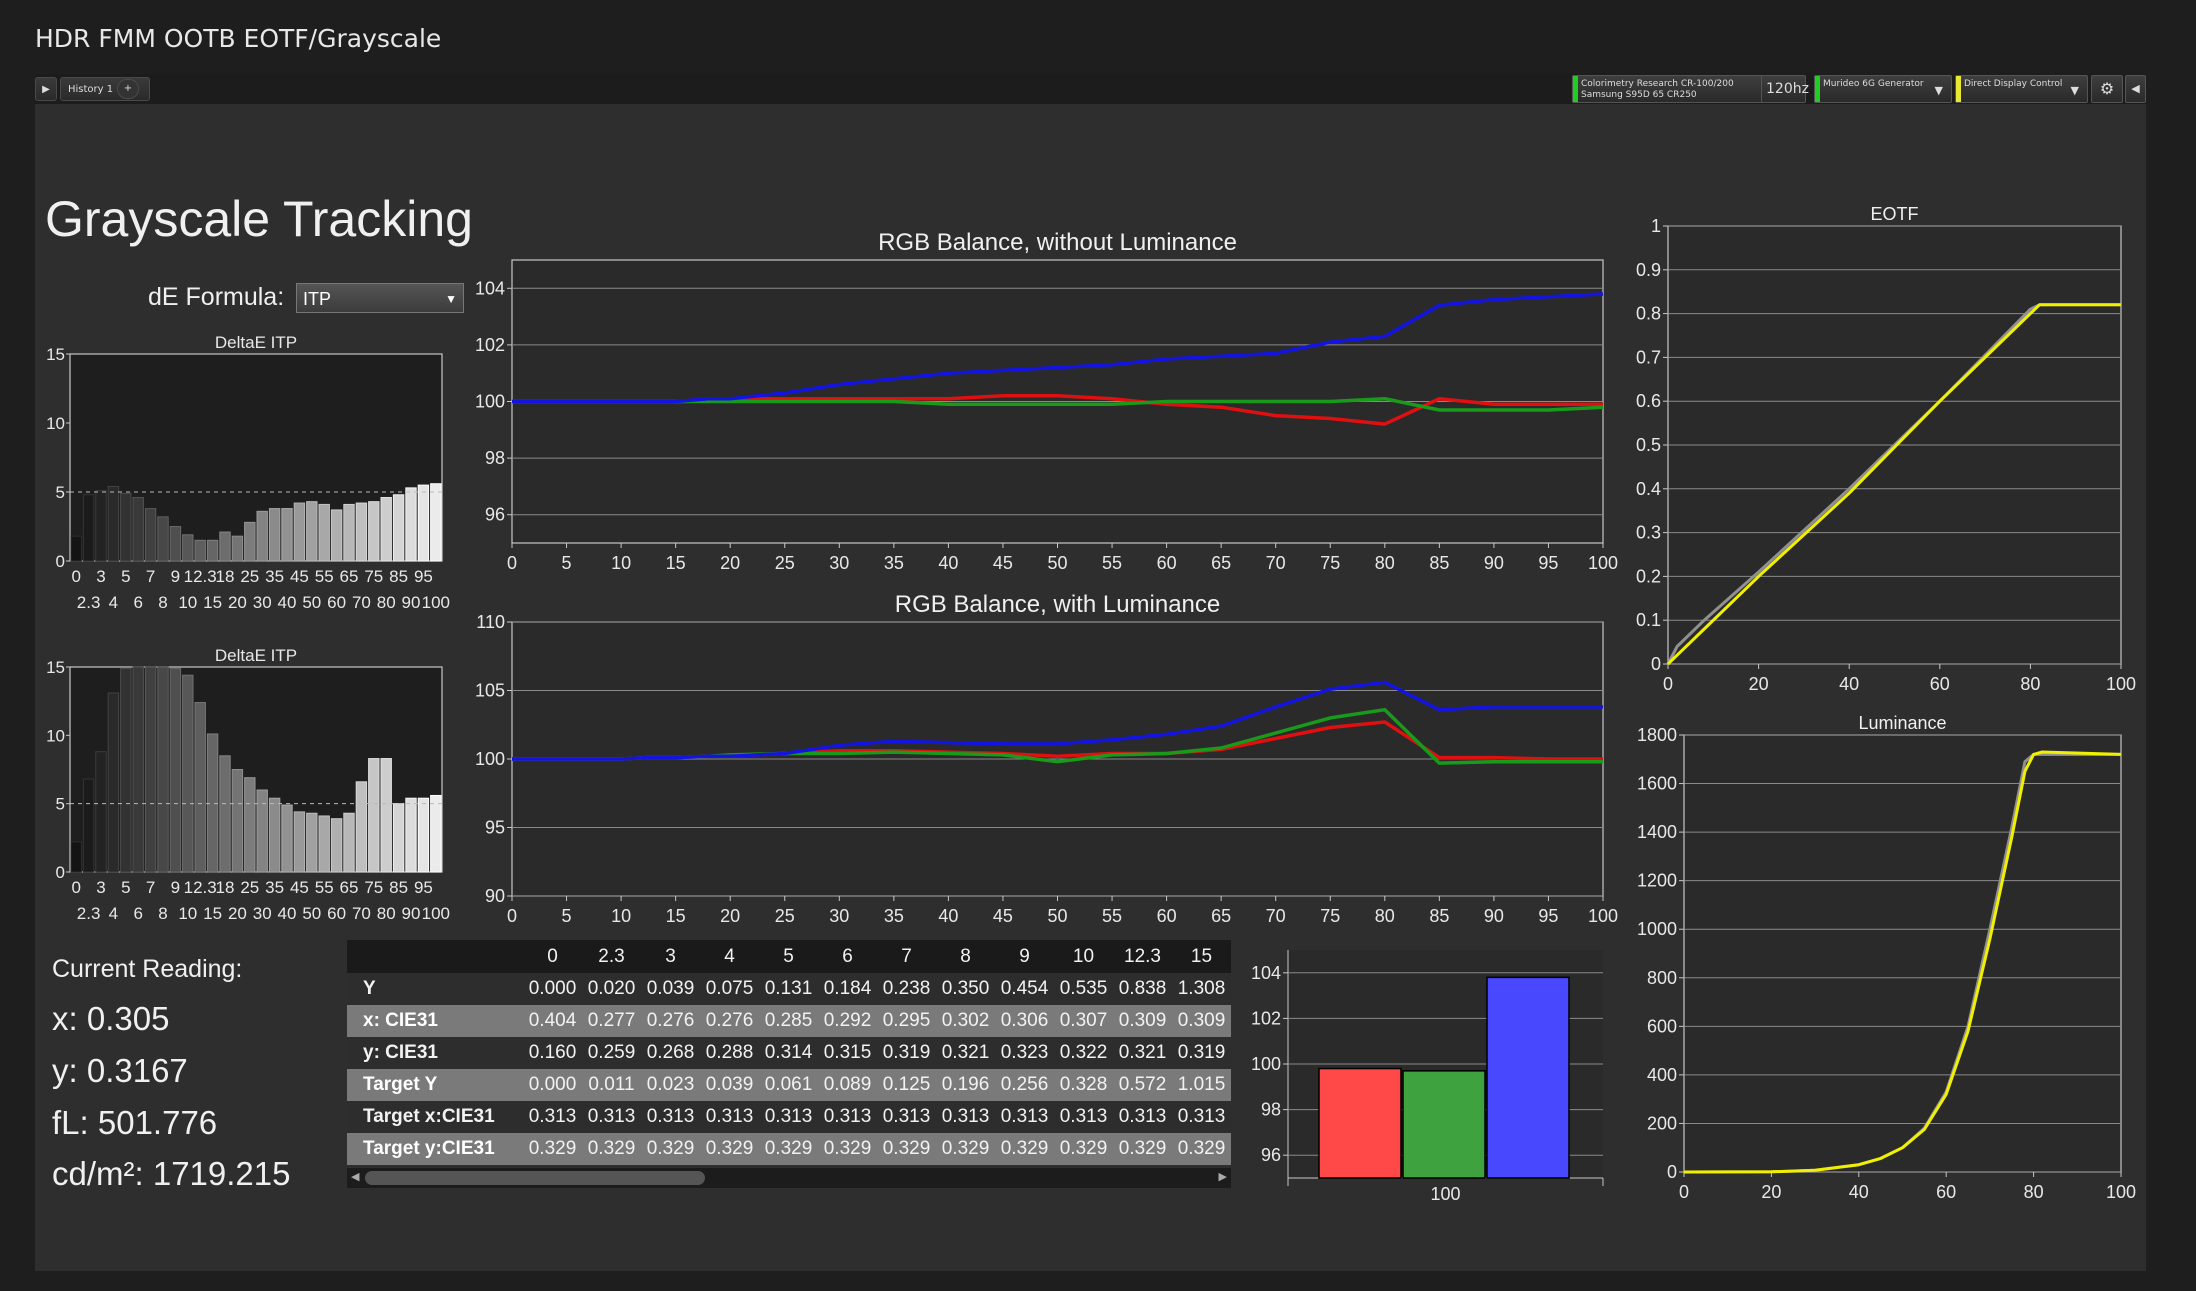  What do you see at coordinates (1639, 95) in the screenshot?
I see `display-name: Samsung S95D 65 CR250` at bounding box center [1639, 95].